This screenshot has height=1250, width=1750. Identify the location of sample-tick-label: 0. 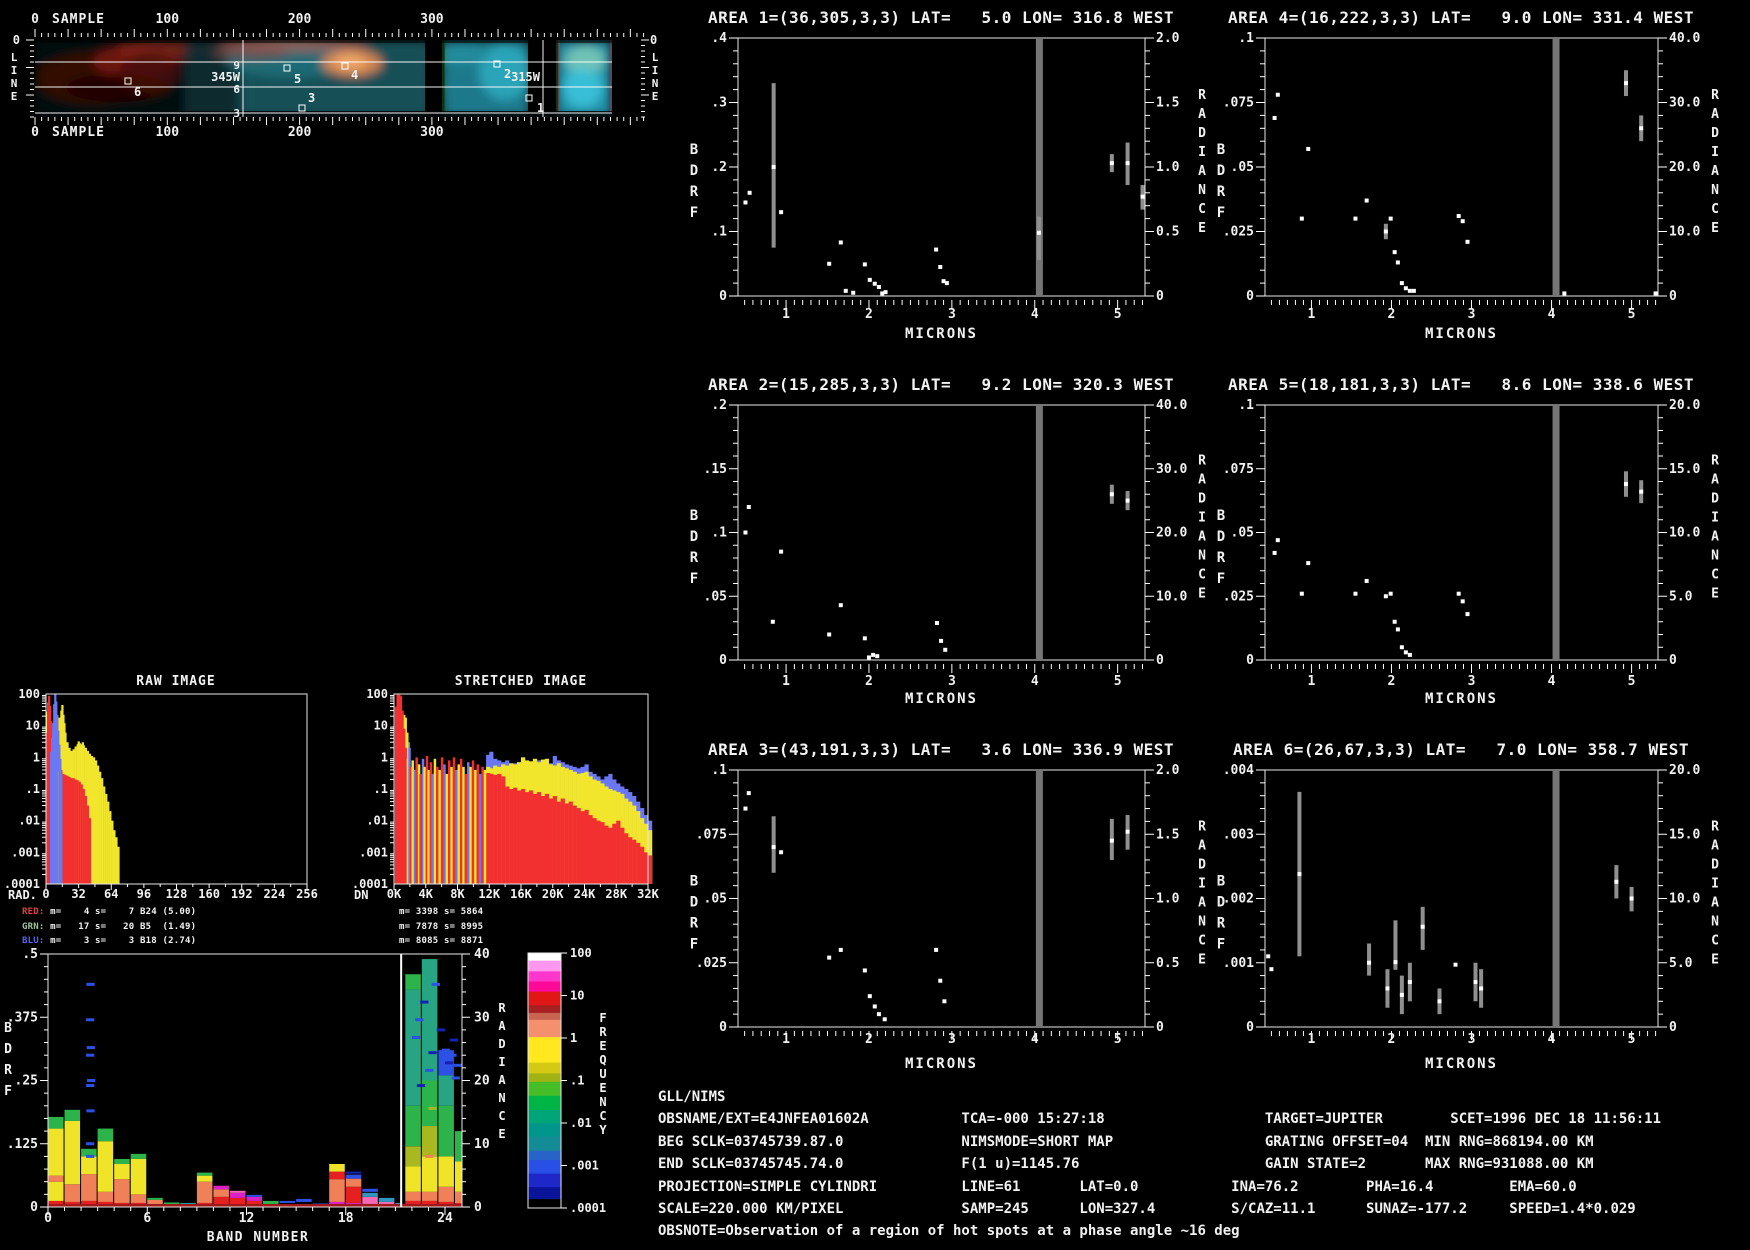
(35, 19).